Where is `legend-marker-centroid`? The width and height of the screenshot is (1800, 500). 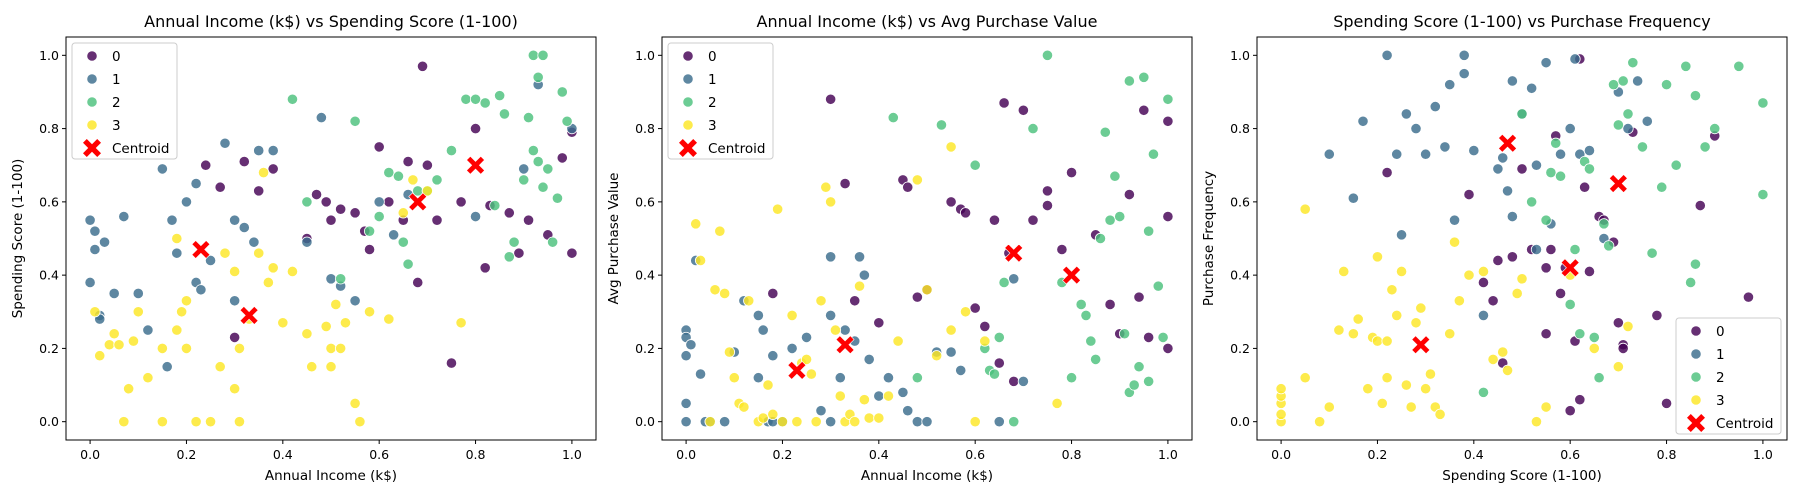
legend-marker-centroid is located at coordinates (1696, 423).